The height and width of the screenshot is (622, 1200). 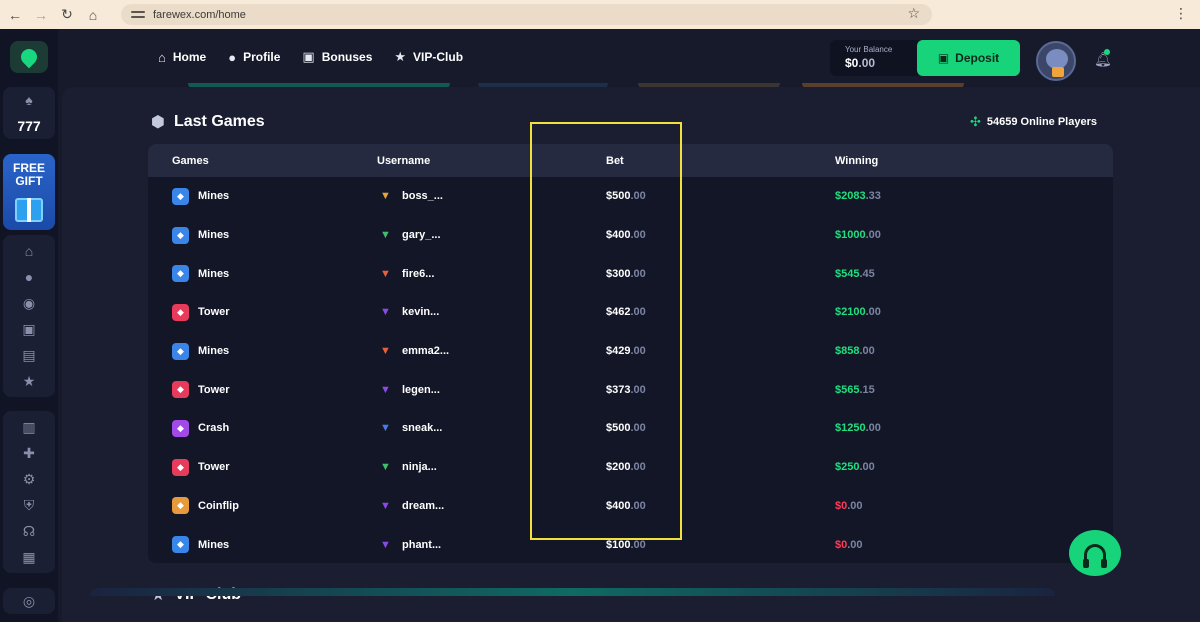 I want to click on sidebar-settings-icon: ⚙, so click(x=29, y=478).